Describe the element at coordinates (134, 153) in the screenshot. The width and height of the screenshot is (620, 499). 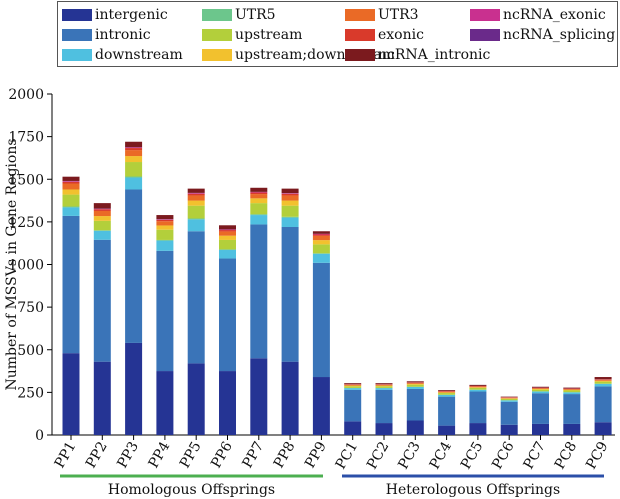
I see `bar-segment-UTR3-PP3` at that location.